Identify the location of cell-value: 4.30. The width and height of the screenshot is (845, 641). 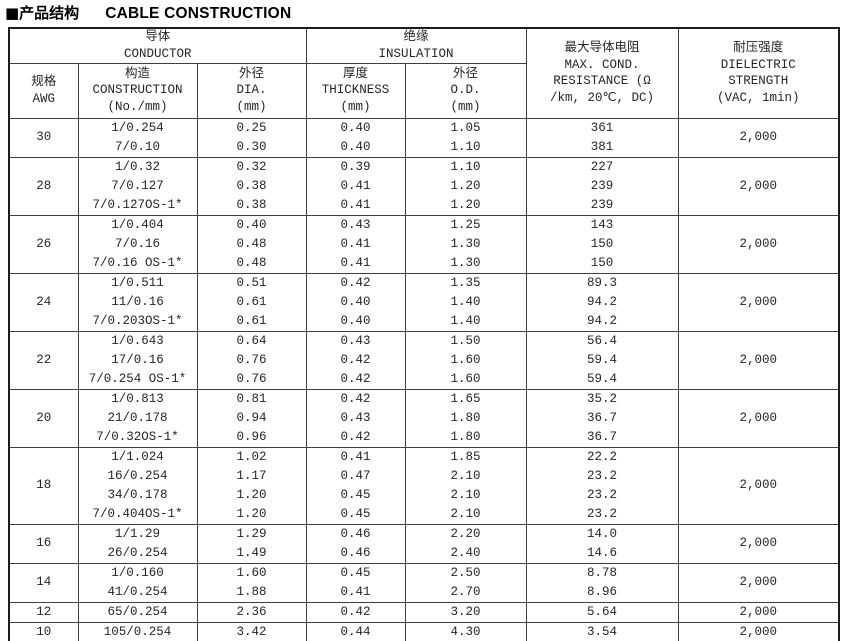
(465, 631).